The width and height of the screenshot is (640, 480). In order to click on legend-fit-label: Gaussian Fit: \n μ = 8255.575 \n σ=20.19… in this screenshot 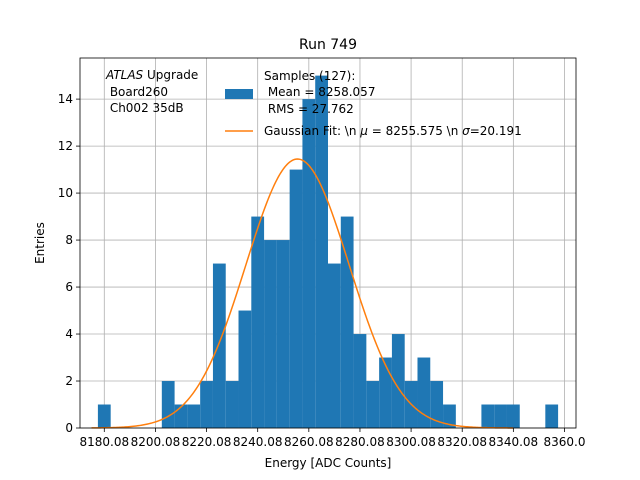, I will do `click(393, 131)`.